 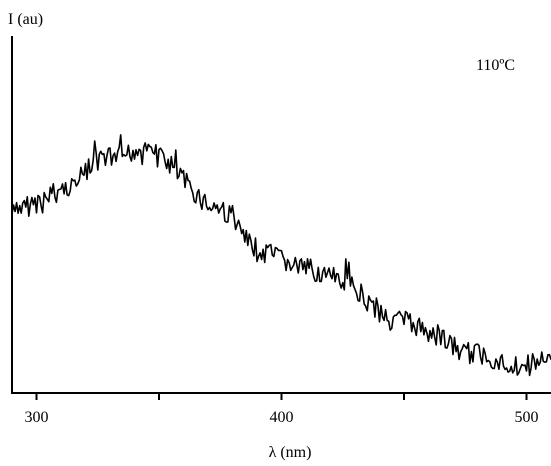 What do you see at coordinates (37, 417) in the screenshot?
I see `x-tick-label: 300` at bounding box center [37, 417].